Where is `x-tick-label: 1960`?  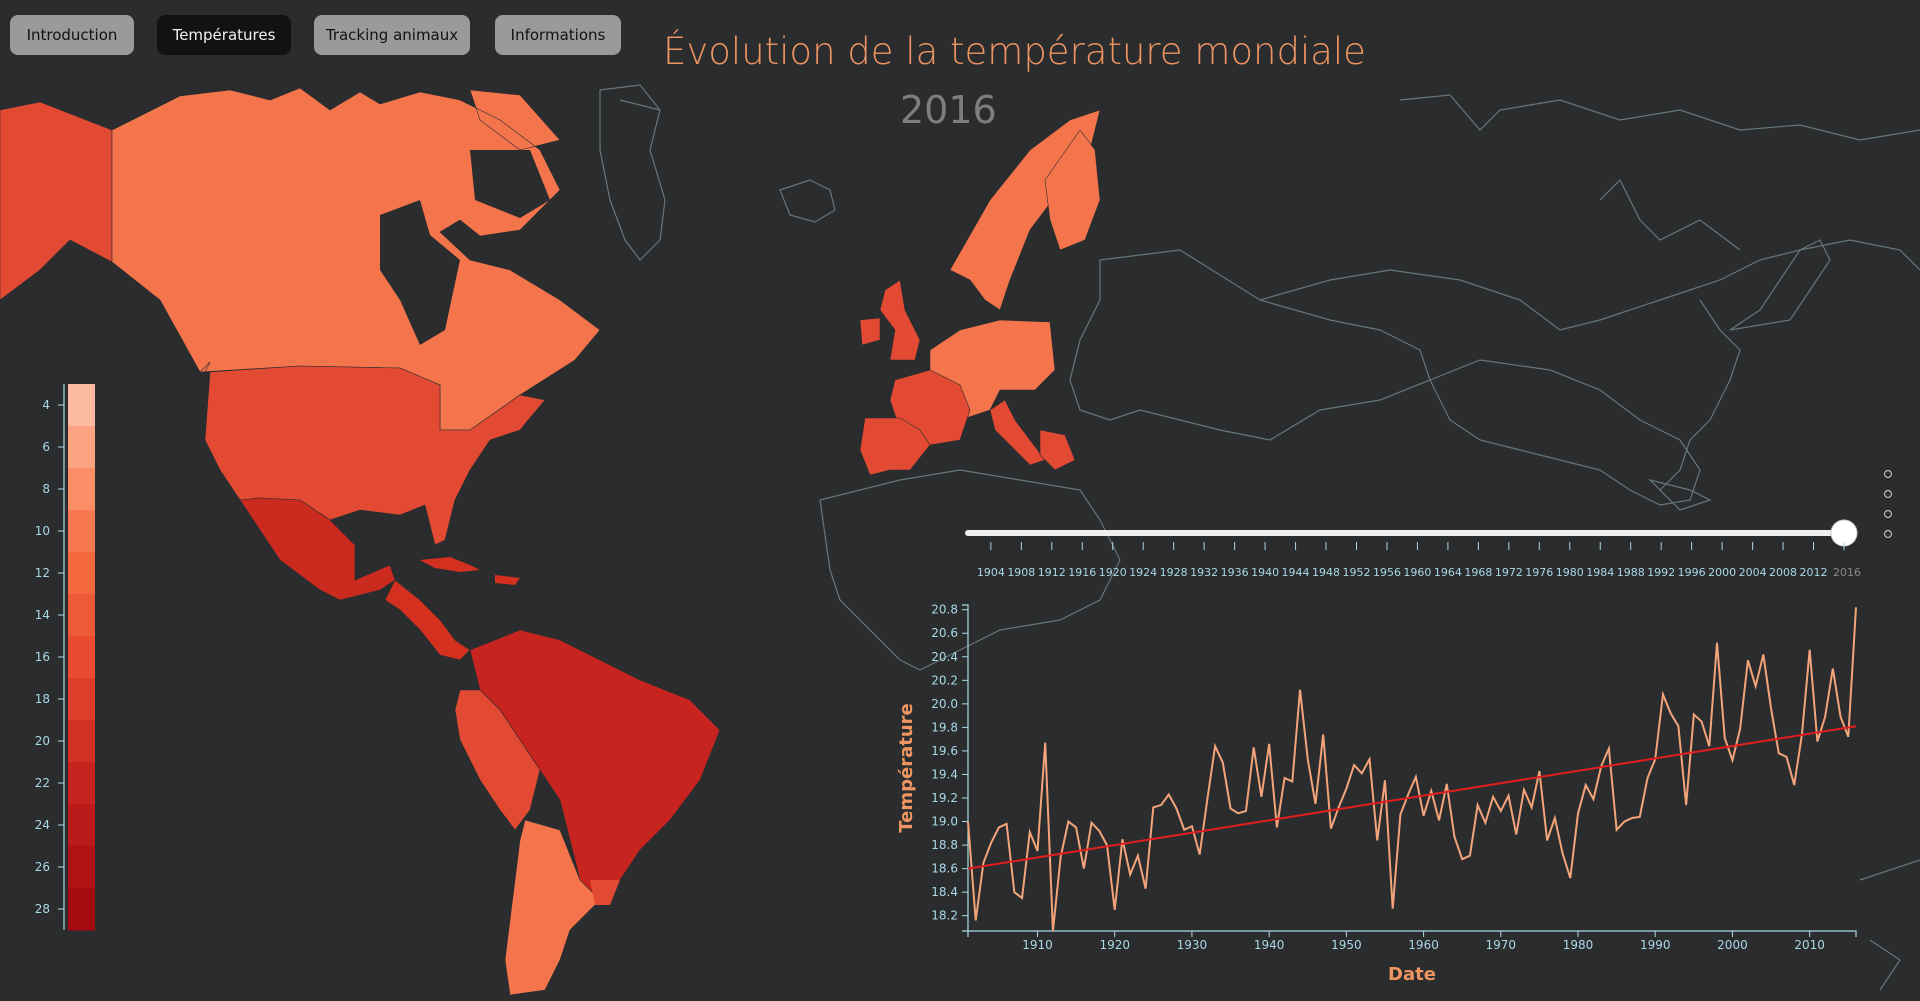
x-tick-label: 1960 is located at coordinates (1423, 945).